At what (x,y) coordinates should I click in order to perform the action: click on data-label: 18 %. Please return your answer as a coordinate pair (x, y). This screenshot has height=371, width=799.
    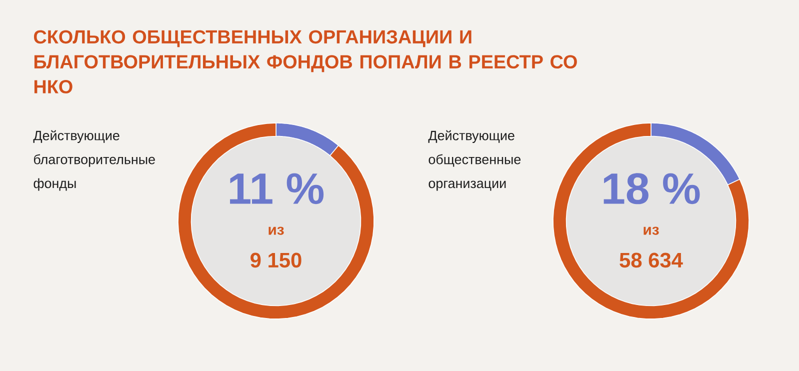
    Looking at the image, I should click on (652, 188).